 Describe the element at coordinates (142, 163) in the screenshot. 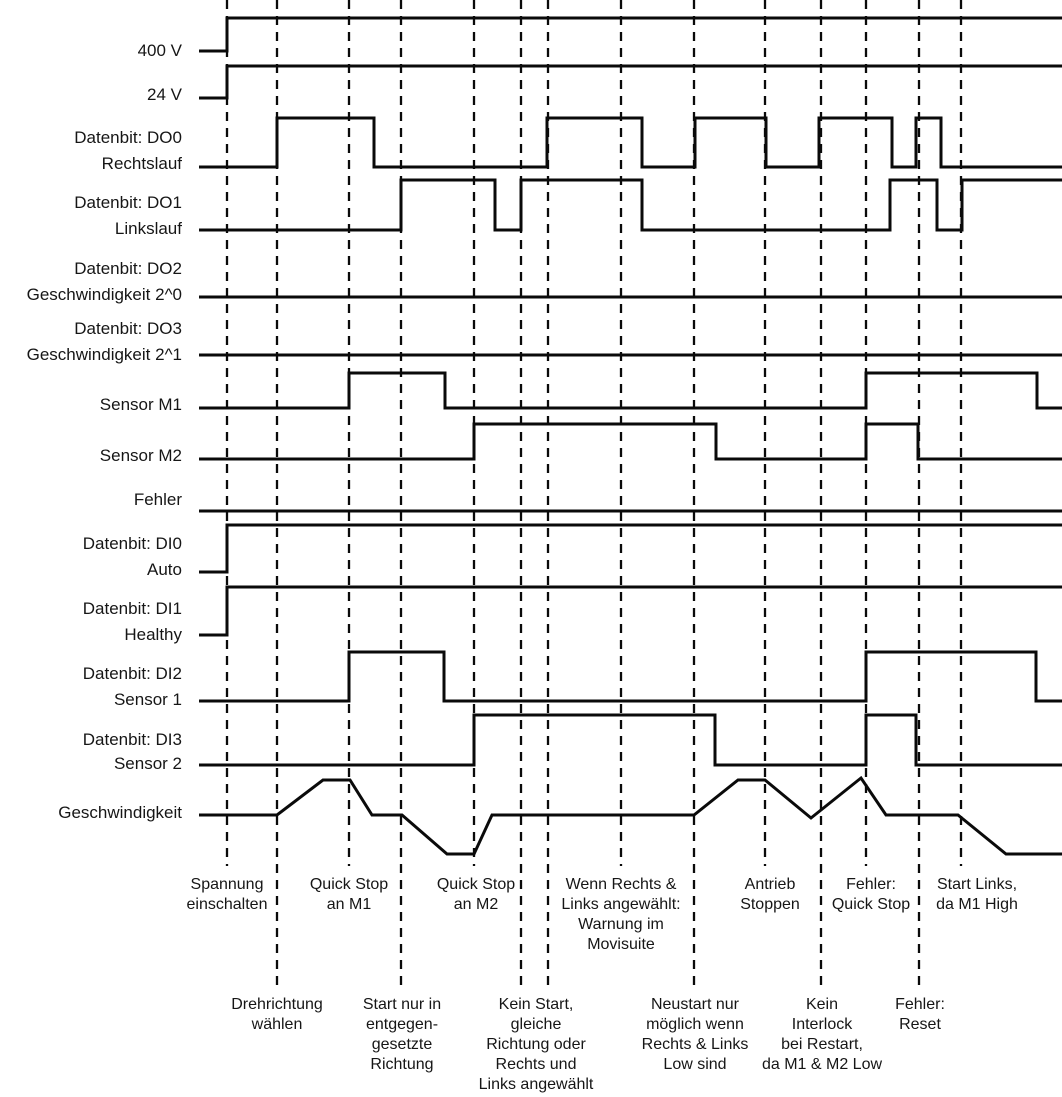

I see `signal-label-do0-rechtslauf: Rechtslauf` at that location.